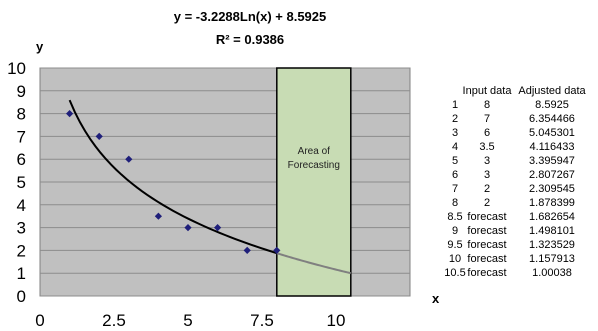 The width and height of the screenshot is (598, 331). I want to click on table-cell: 3.5, so click(486, 147).